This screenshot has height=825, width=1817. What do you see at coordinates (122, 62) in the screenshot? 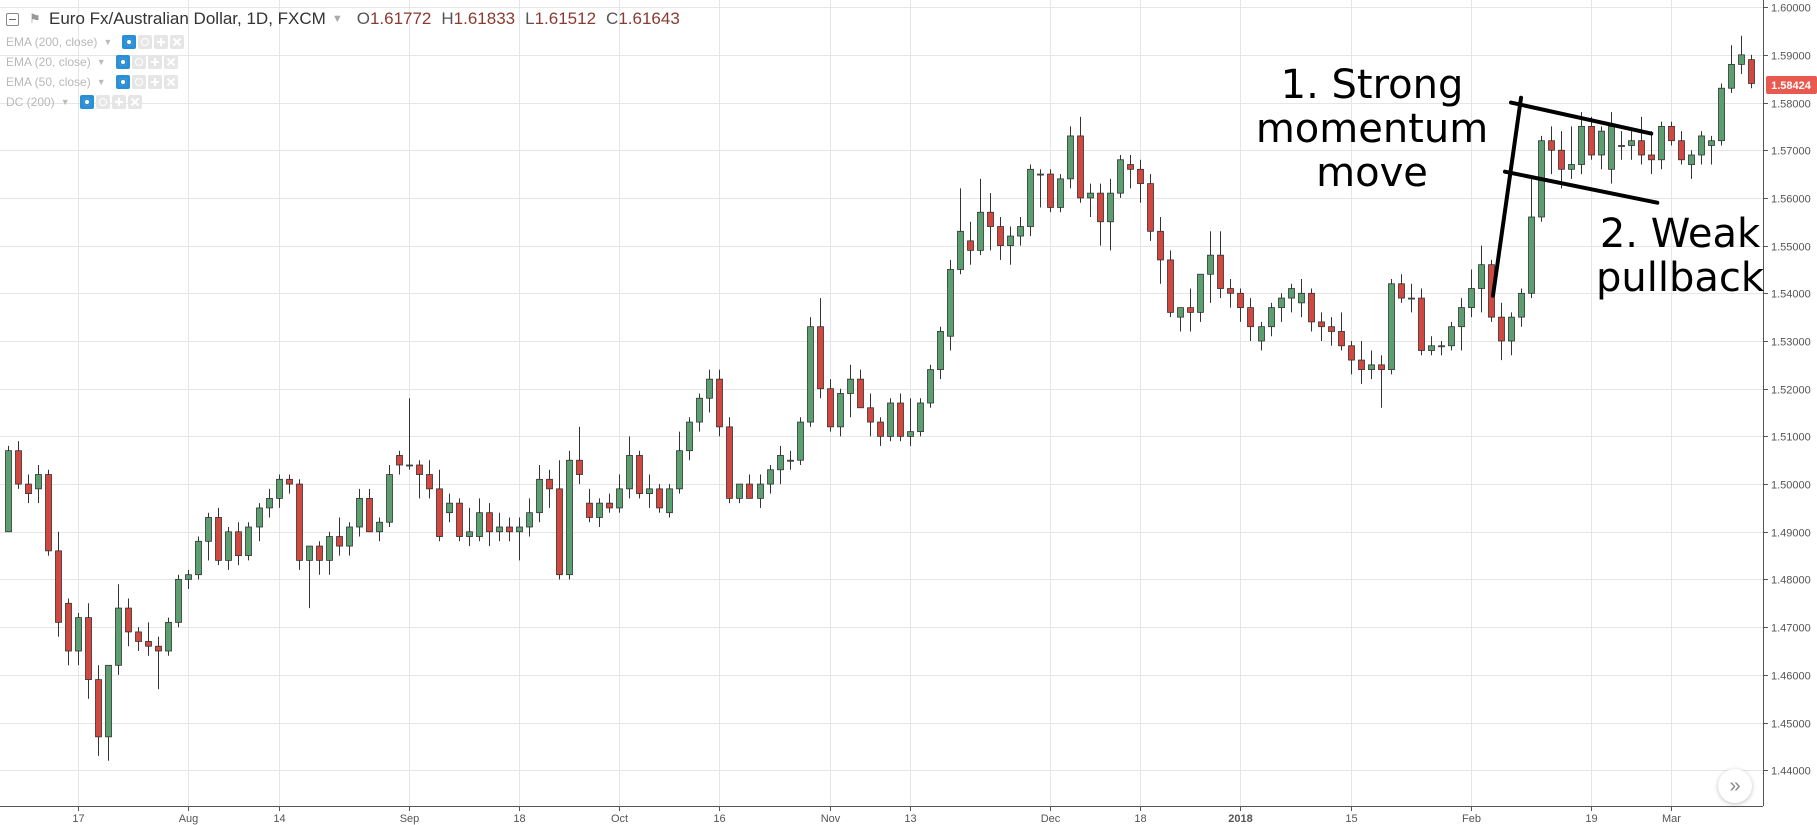
I see `eye-icon` at bounding box center [122, 62].